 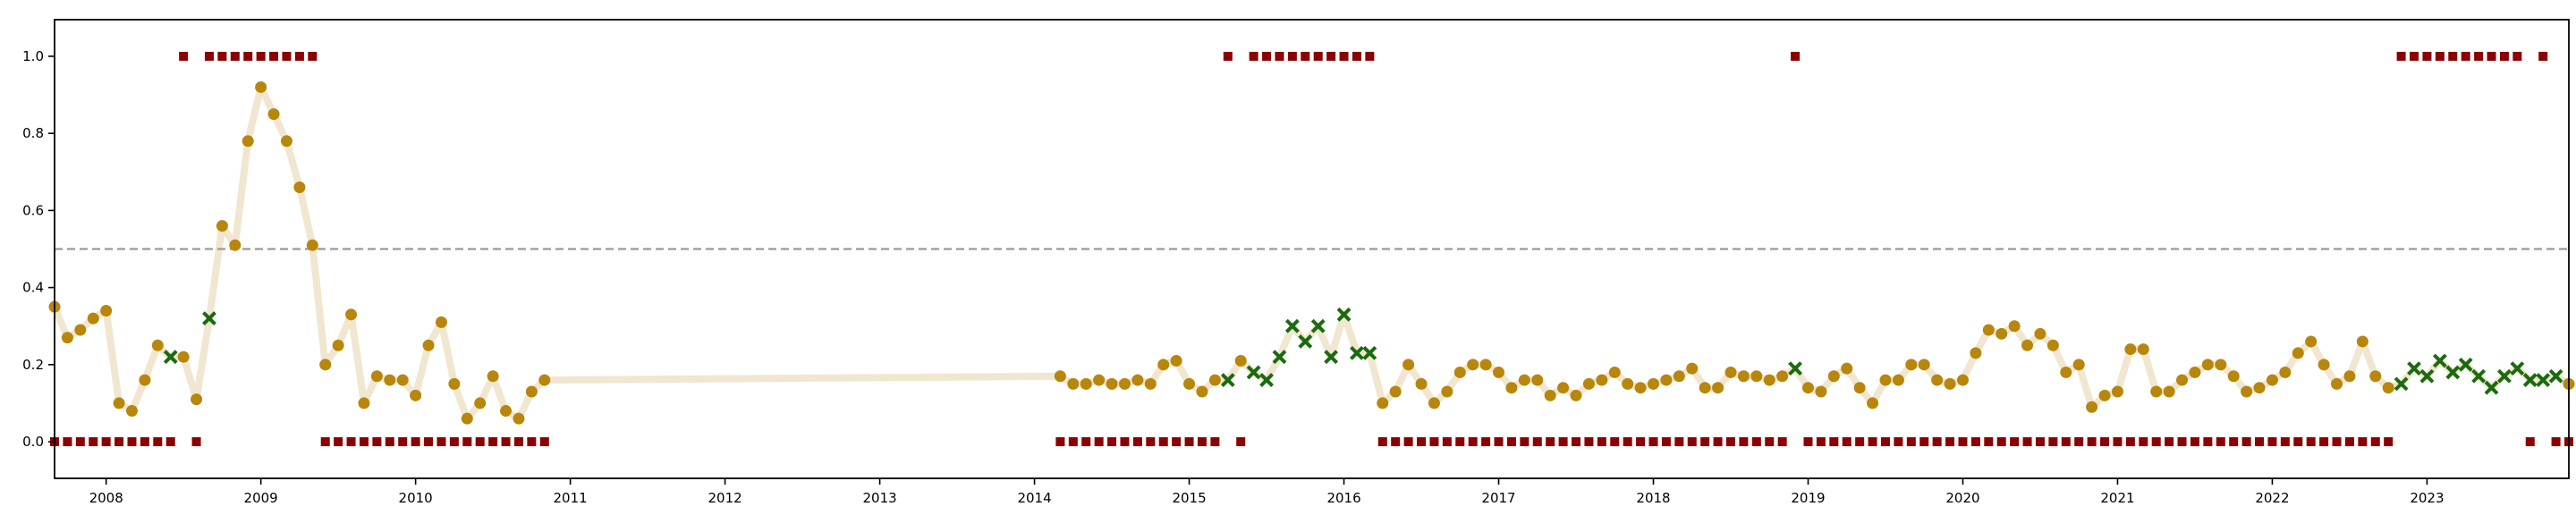 What do you see at coordinates (725, 498) in the screenshot?
I see `x-tick-label: 2012` at bounding box center [725, 498].